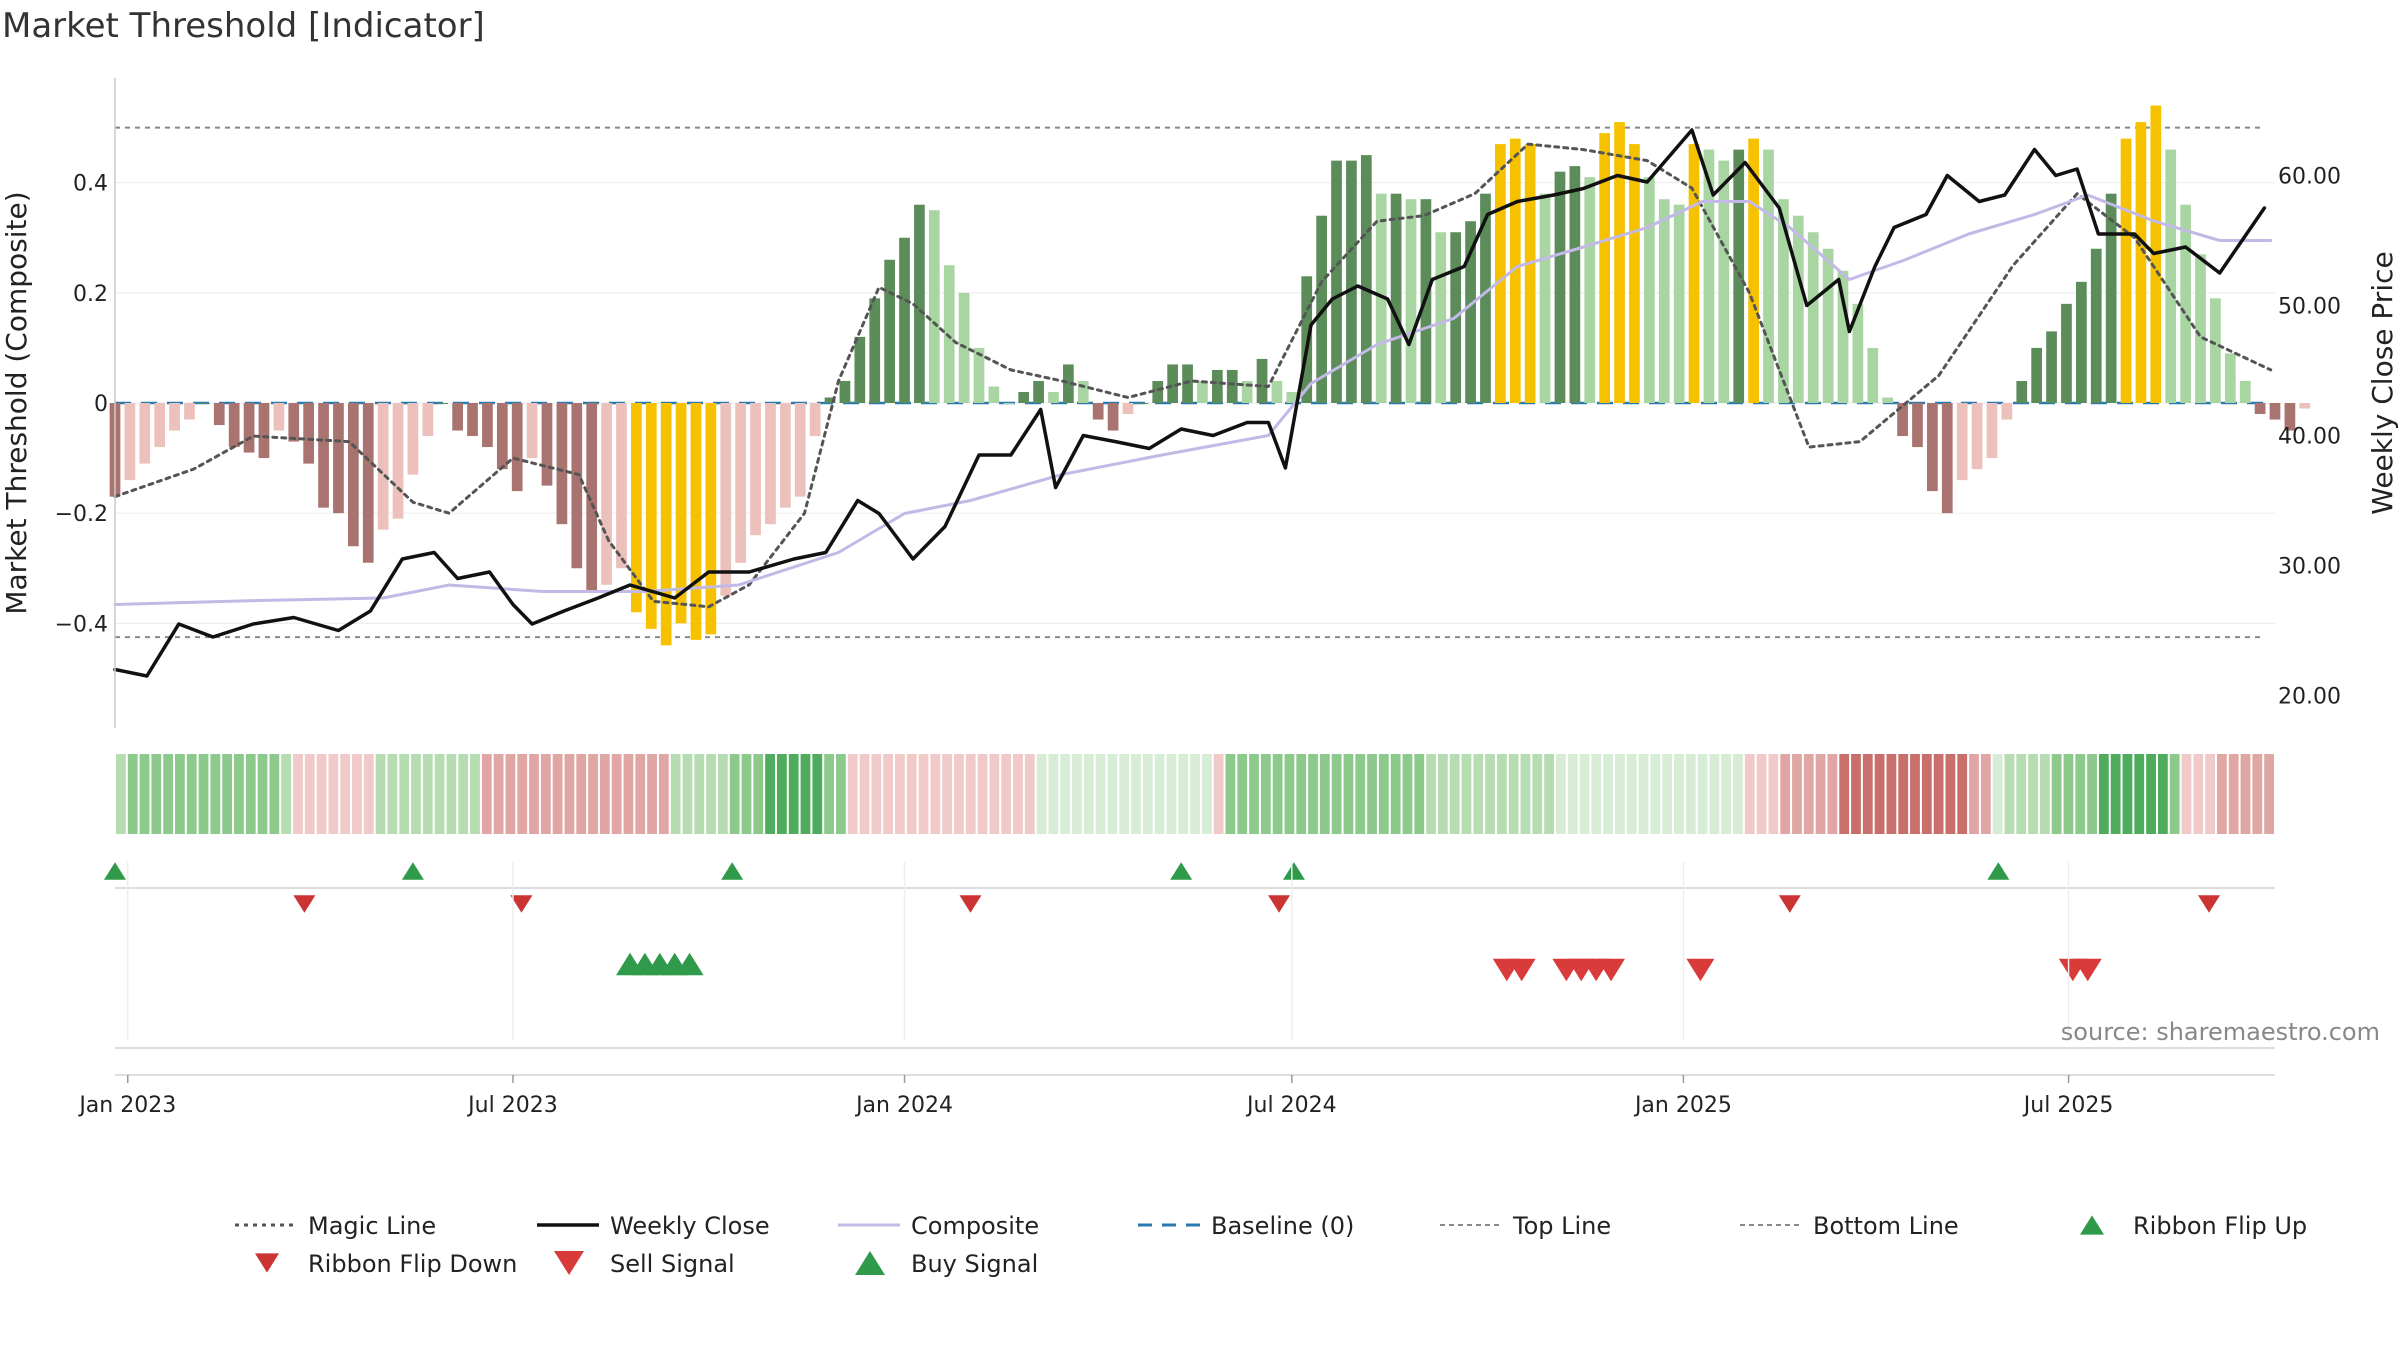 This screenshot has width=2400, height=1350. I want to click on buy-signal-marker, so click(689, 964).